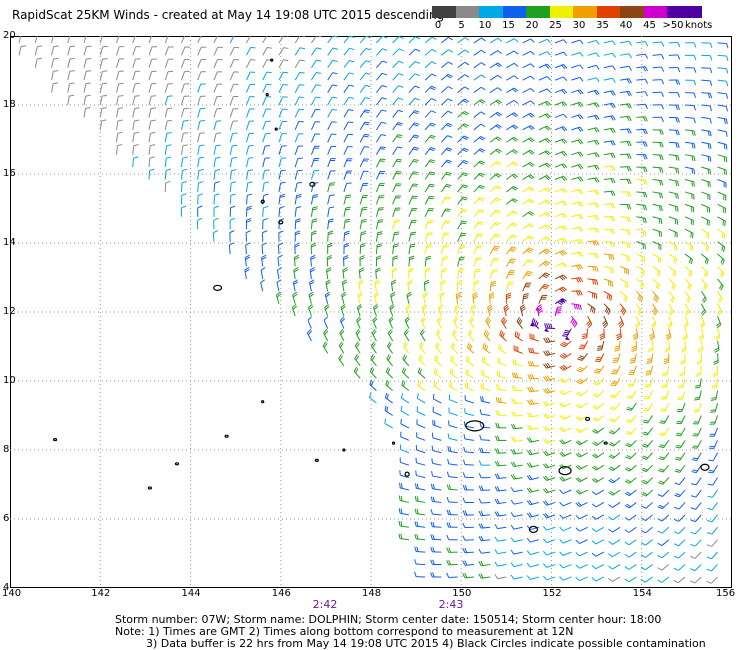 This screenshot has height=650, width=740. What do you see at coordinates (673, 25) in the screenshot?
I see `colorbar-tick-label: >50` at bounding box center [673, 25].